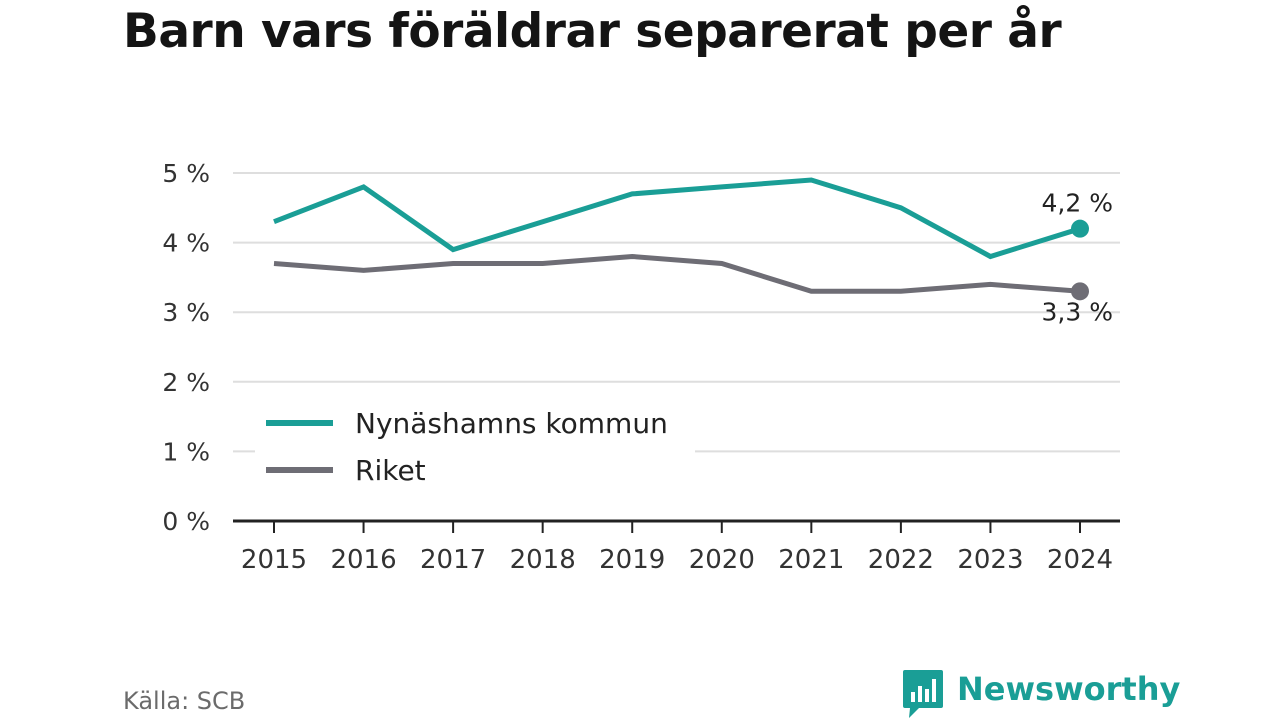  Describe the element at coordinates (592, 31) in the screenshot. I see `chart-title: Barn vars föräldrar separerat per år` at that location.